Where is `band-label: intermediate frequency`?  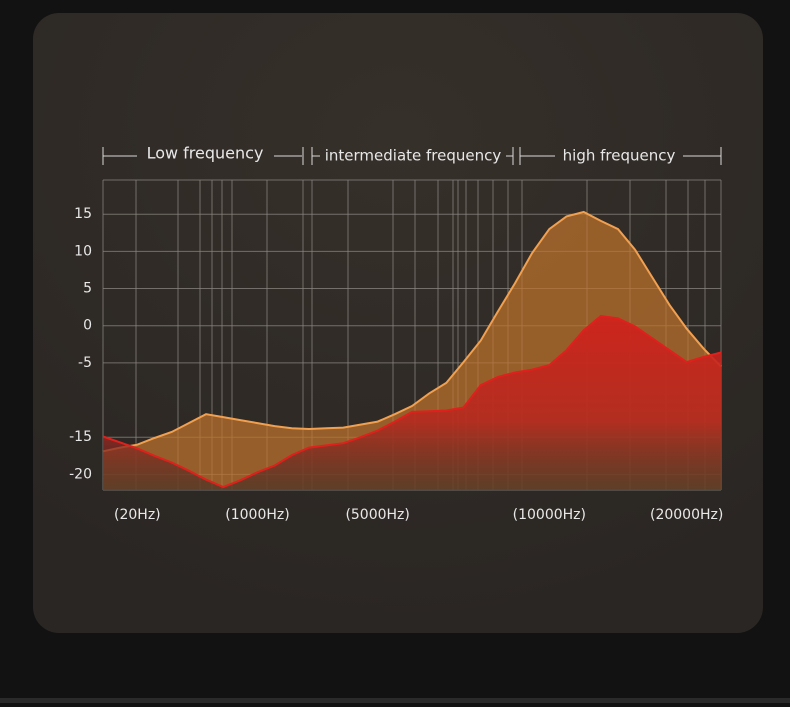 band-label: intermediate frequency is located at coordinates (413, 156).